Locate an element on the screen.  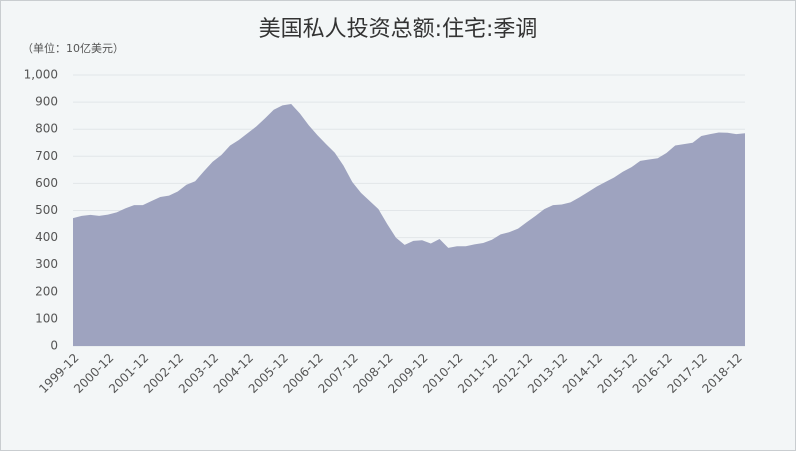
y-tick-label: 400 is located at coordinates (46, 237).